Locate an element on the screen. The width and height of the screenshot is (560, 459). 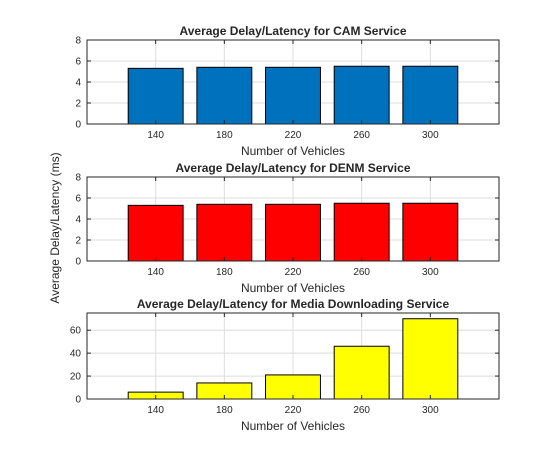
y-tick-label: 40 is located at coordinates (76, 354).